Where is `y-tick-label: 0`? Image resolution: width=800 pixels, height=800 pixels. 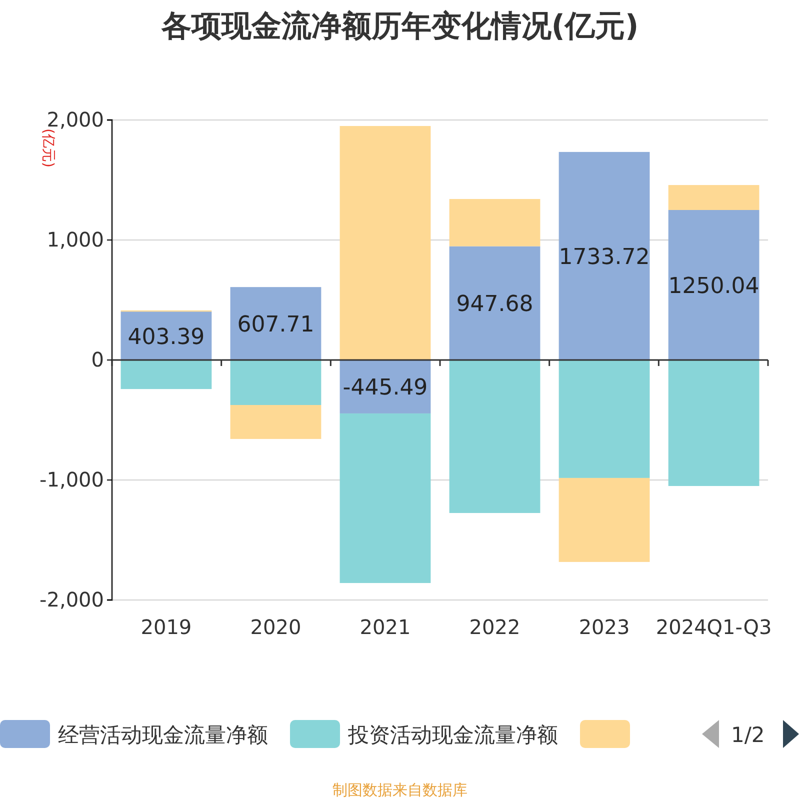
y-tick-label: 0 is located at coordinates (97, 359).